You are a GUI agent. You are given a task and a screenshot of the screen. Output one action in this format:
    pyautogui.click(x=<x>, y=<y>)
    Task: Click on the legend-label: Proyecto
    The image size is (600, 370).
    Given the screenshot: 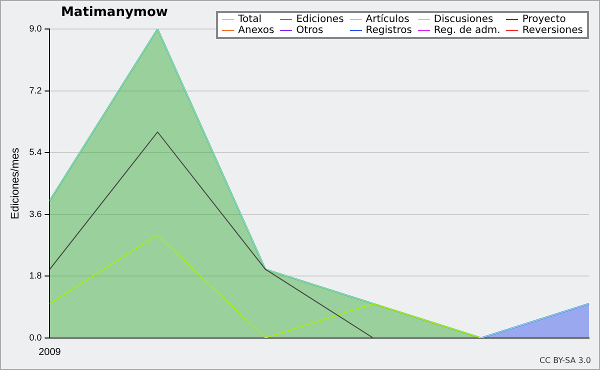 What is the action you would take?
    pyautogui.click(x=543, y=19)
    